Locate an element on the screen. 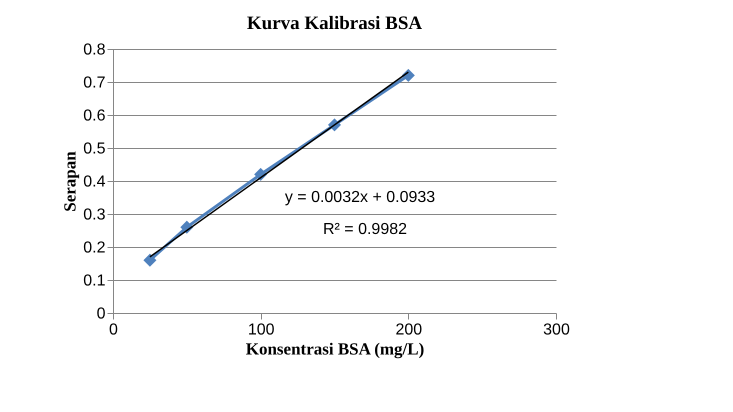 The height and width of the screenshot is (412, 733). y-tick-label: 0.6 is located at coordinates (94, 116).